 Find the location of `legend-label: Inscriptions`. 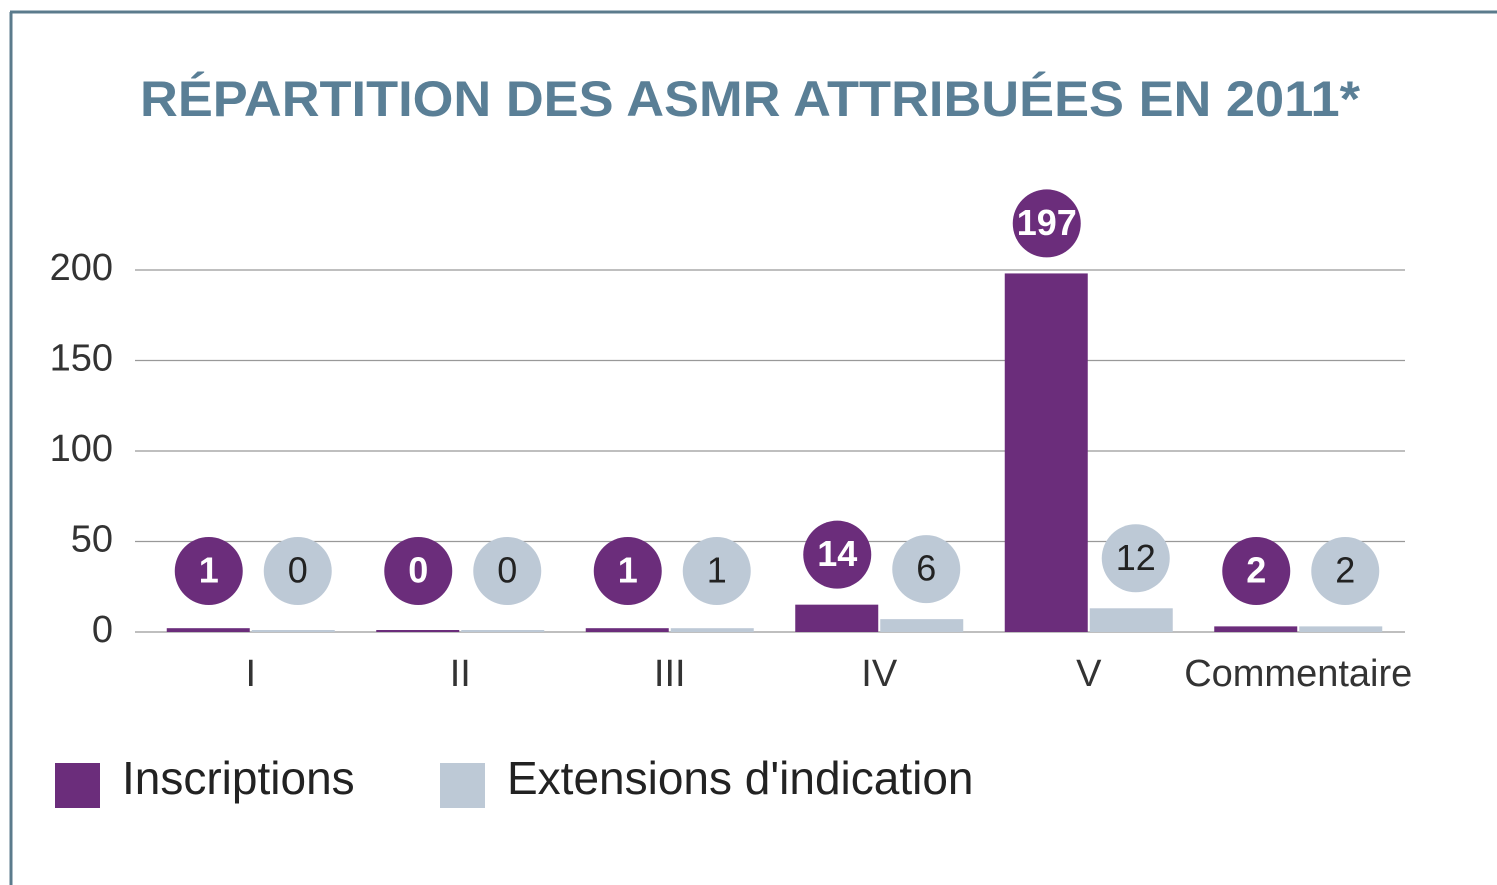

legend-label: Inscriptions is located at coordinates (238, 778).